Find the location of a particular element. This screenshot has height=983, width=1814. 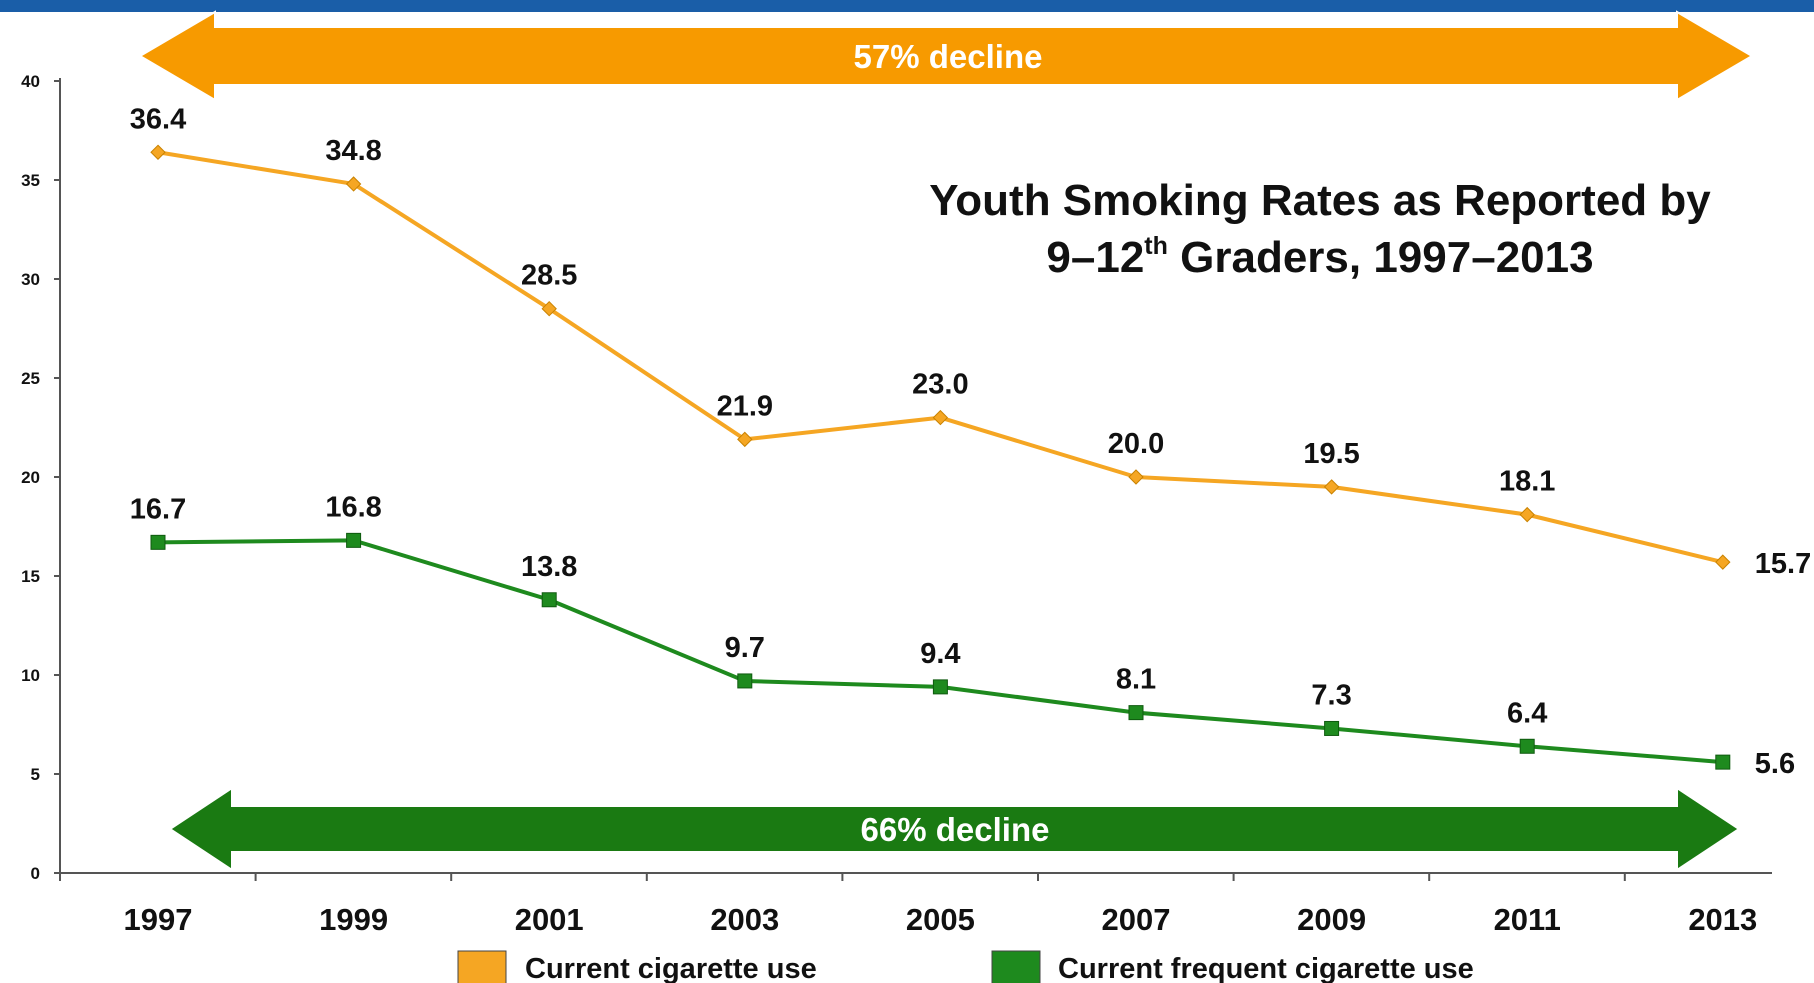

top-banner-bar is located at coordinates (907, 6).